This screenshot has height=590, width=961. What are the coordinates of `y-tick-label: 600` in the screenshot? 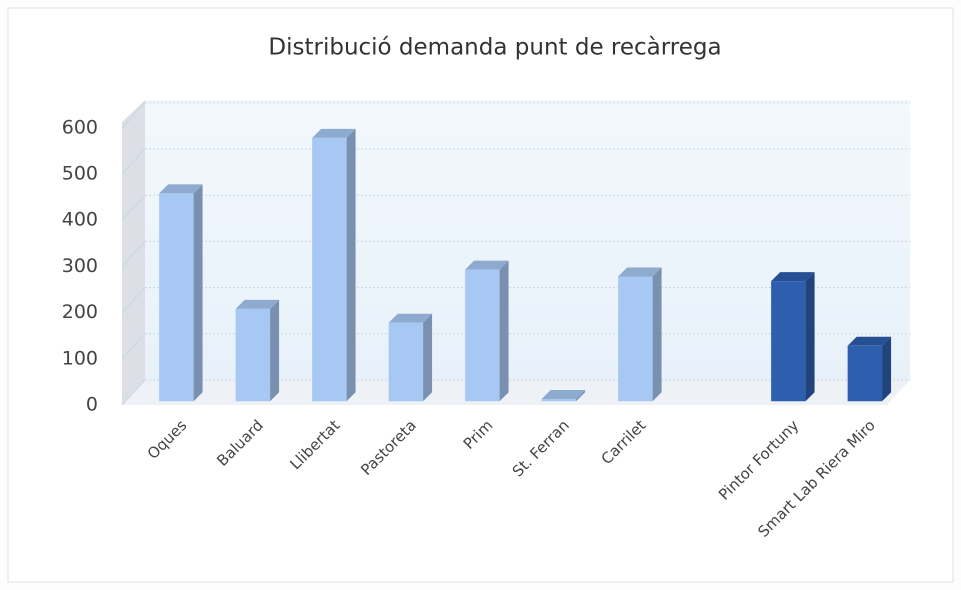 It's located at (80, 127).